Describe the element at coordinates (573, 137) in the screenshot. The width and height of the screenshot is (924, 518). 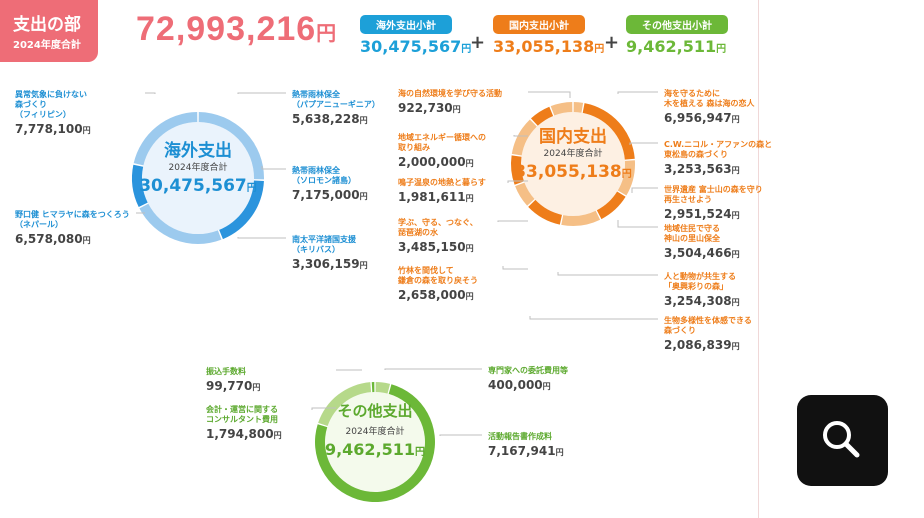
I see `donut-title: 国内支出` at that location.